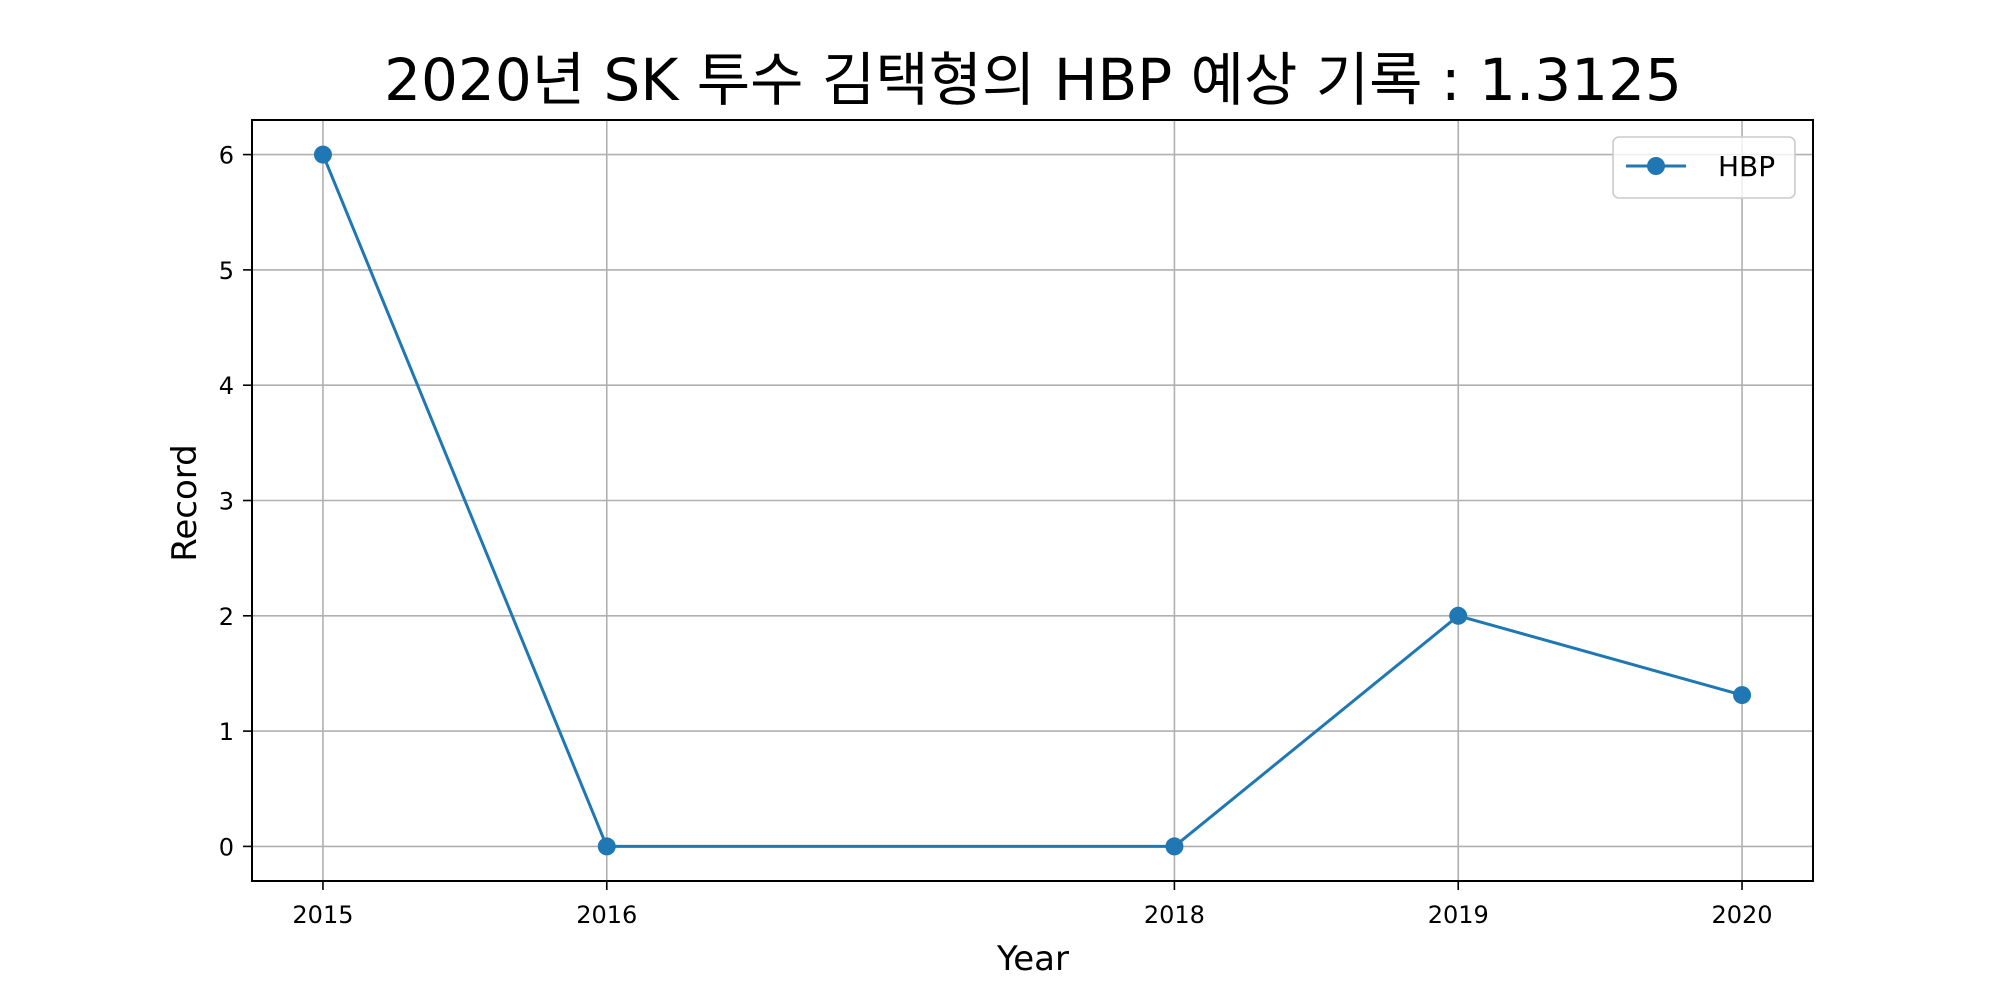 This screenshot has width=2000, height=1000. What do you see at coordinates (1032, 959) in the screenshot?
I see `x-axis-label: Year` at bounding box center [1032, 959].